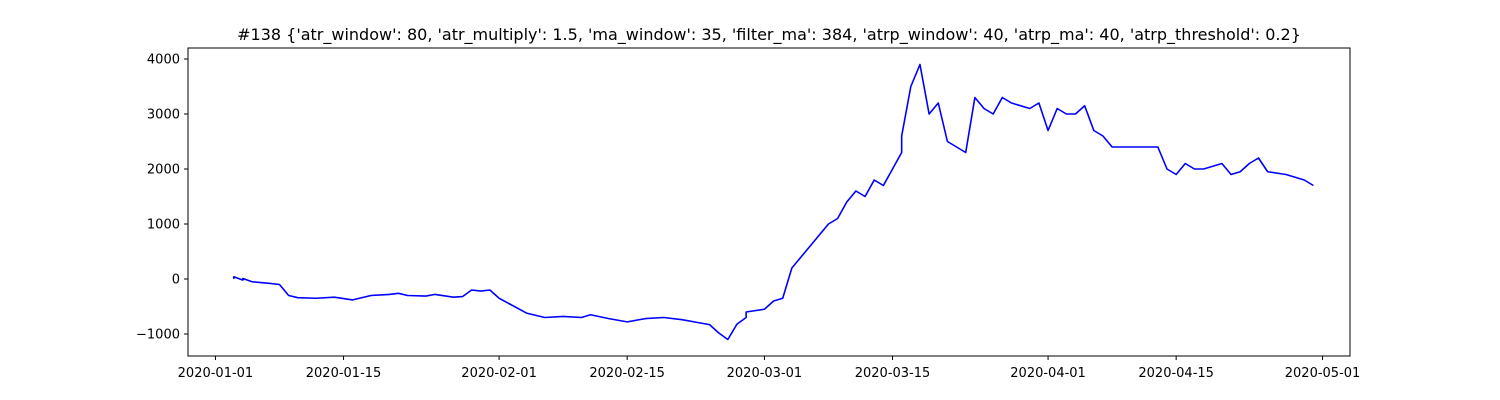  Describe the element at coordinates (163, 225) in the screenshot. I see `y-tick-label: 1000` at that location.